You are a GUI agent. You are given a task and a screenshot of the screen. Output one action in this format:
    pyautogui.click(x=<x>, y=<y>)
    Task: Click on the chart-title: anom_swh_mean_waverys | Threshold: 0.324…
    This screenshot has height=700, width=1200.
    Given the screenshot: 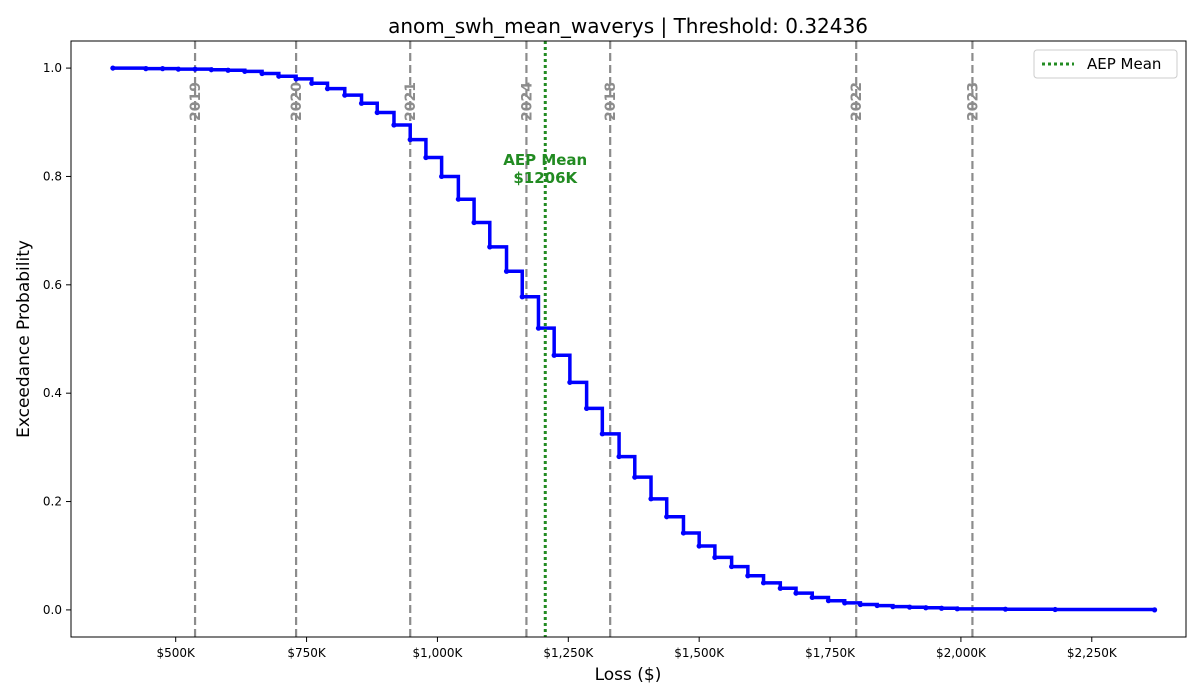 What is the action you would take?
    pyautogui.click(x=628, y=26)
    